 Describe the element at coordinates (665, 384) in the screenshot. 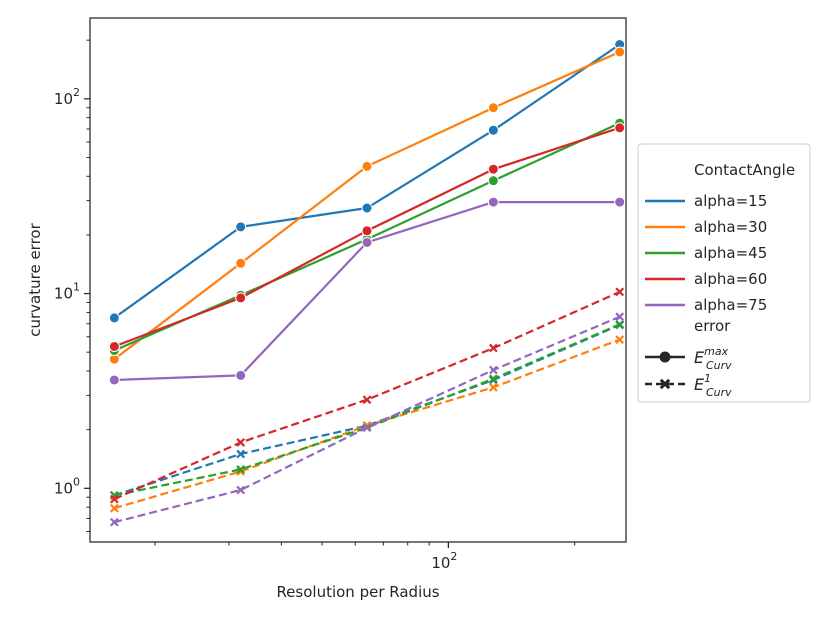

I see `legend-style-x-marker` at that location.